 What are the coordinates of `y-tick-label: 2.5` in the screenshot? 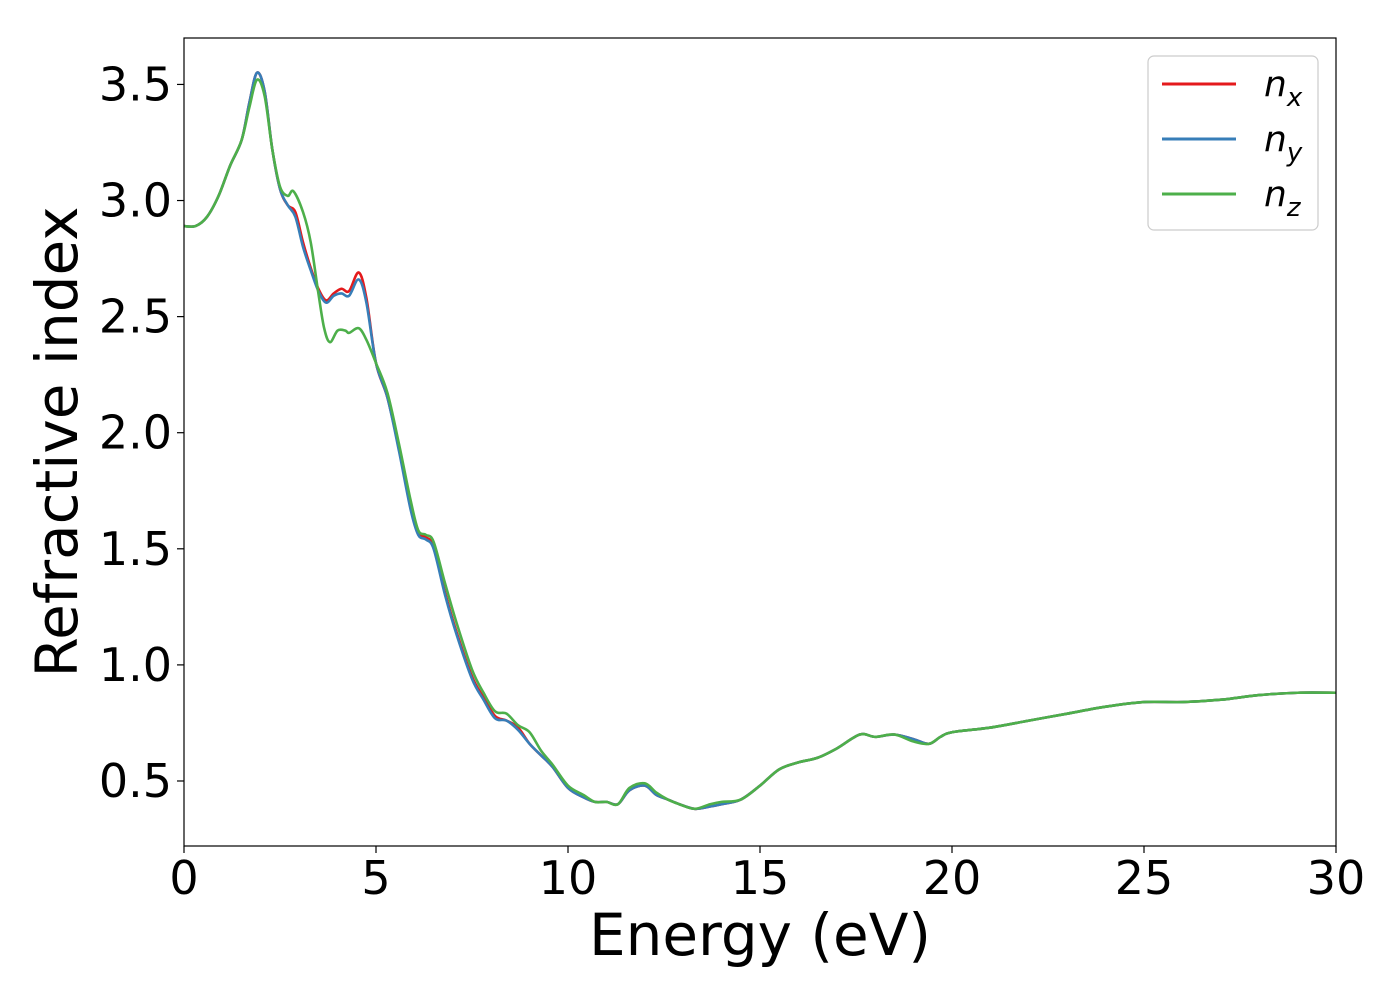 It's located at (135, 317).